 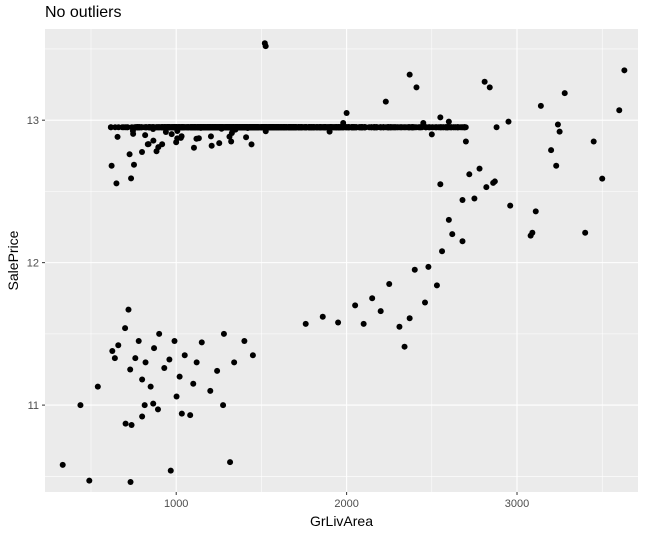 I want to click on x-axis-title: GrLivArea, so click(x=341, y=521).